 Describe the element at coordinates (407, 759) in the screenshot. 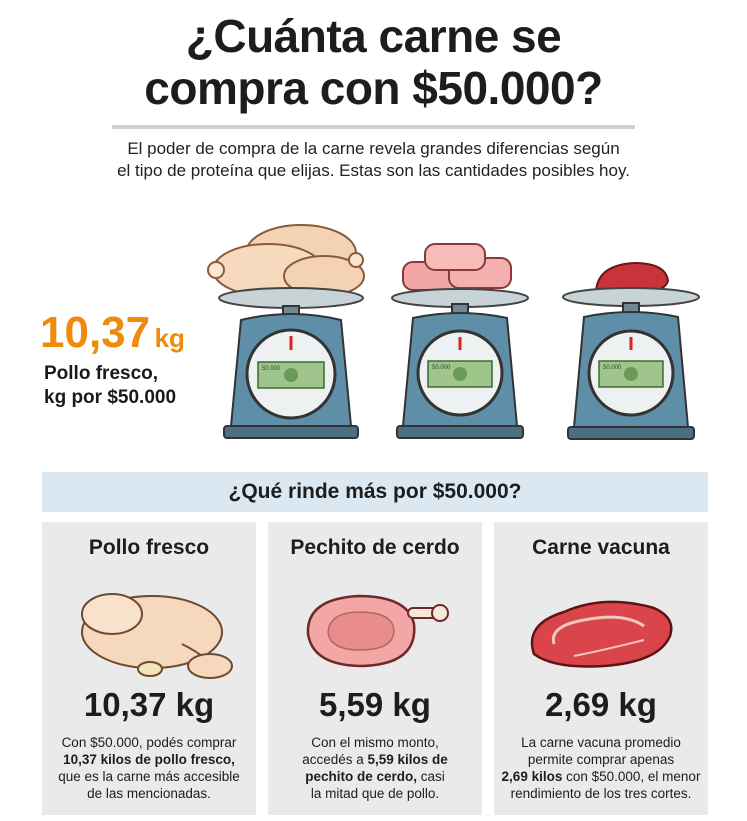

I see `desc-text-bold: 5,59 kilos de` at that location.